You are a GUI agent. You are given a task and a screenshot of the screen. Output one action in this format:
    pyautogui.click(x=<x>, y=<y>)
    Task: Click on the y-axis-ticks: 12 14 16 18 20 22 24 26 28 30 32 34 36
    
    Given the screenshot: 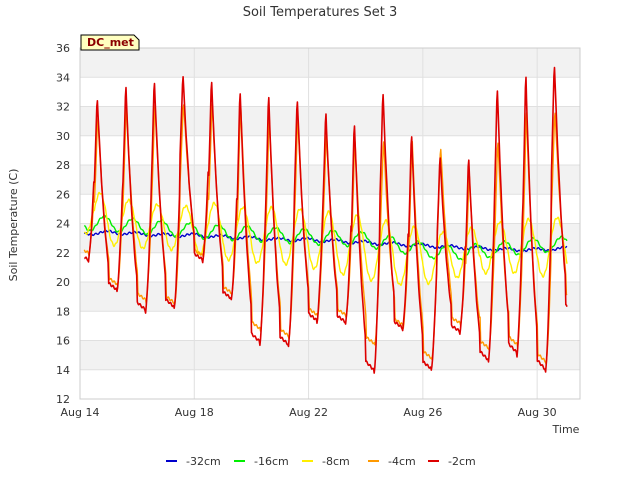 What is the action you would take?
    pyautogui.click(x=63, y=224)
    